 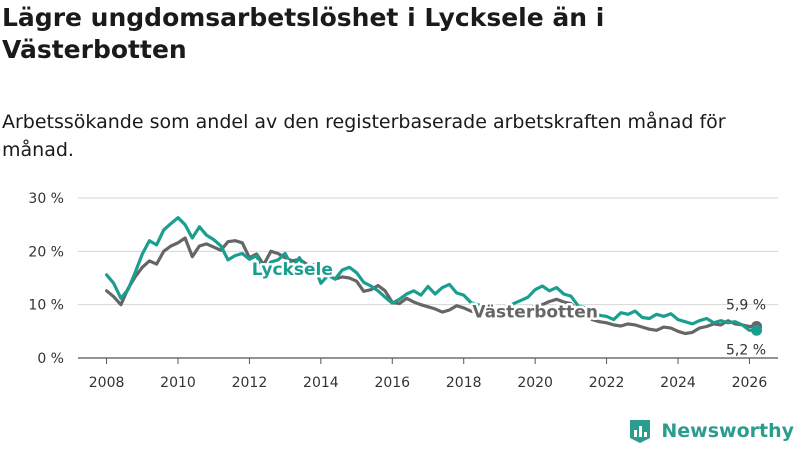 I want to click on y-tick-label: 10 %, so click(x=46, y=306).